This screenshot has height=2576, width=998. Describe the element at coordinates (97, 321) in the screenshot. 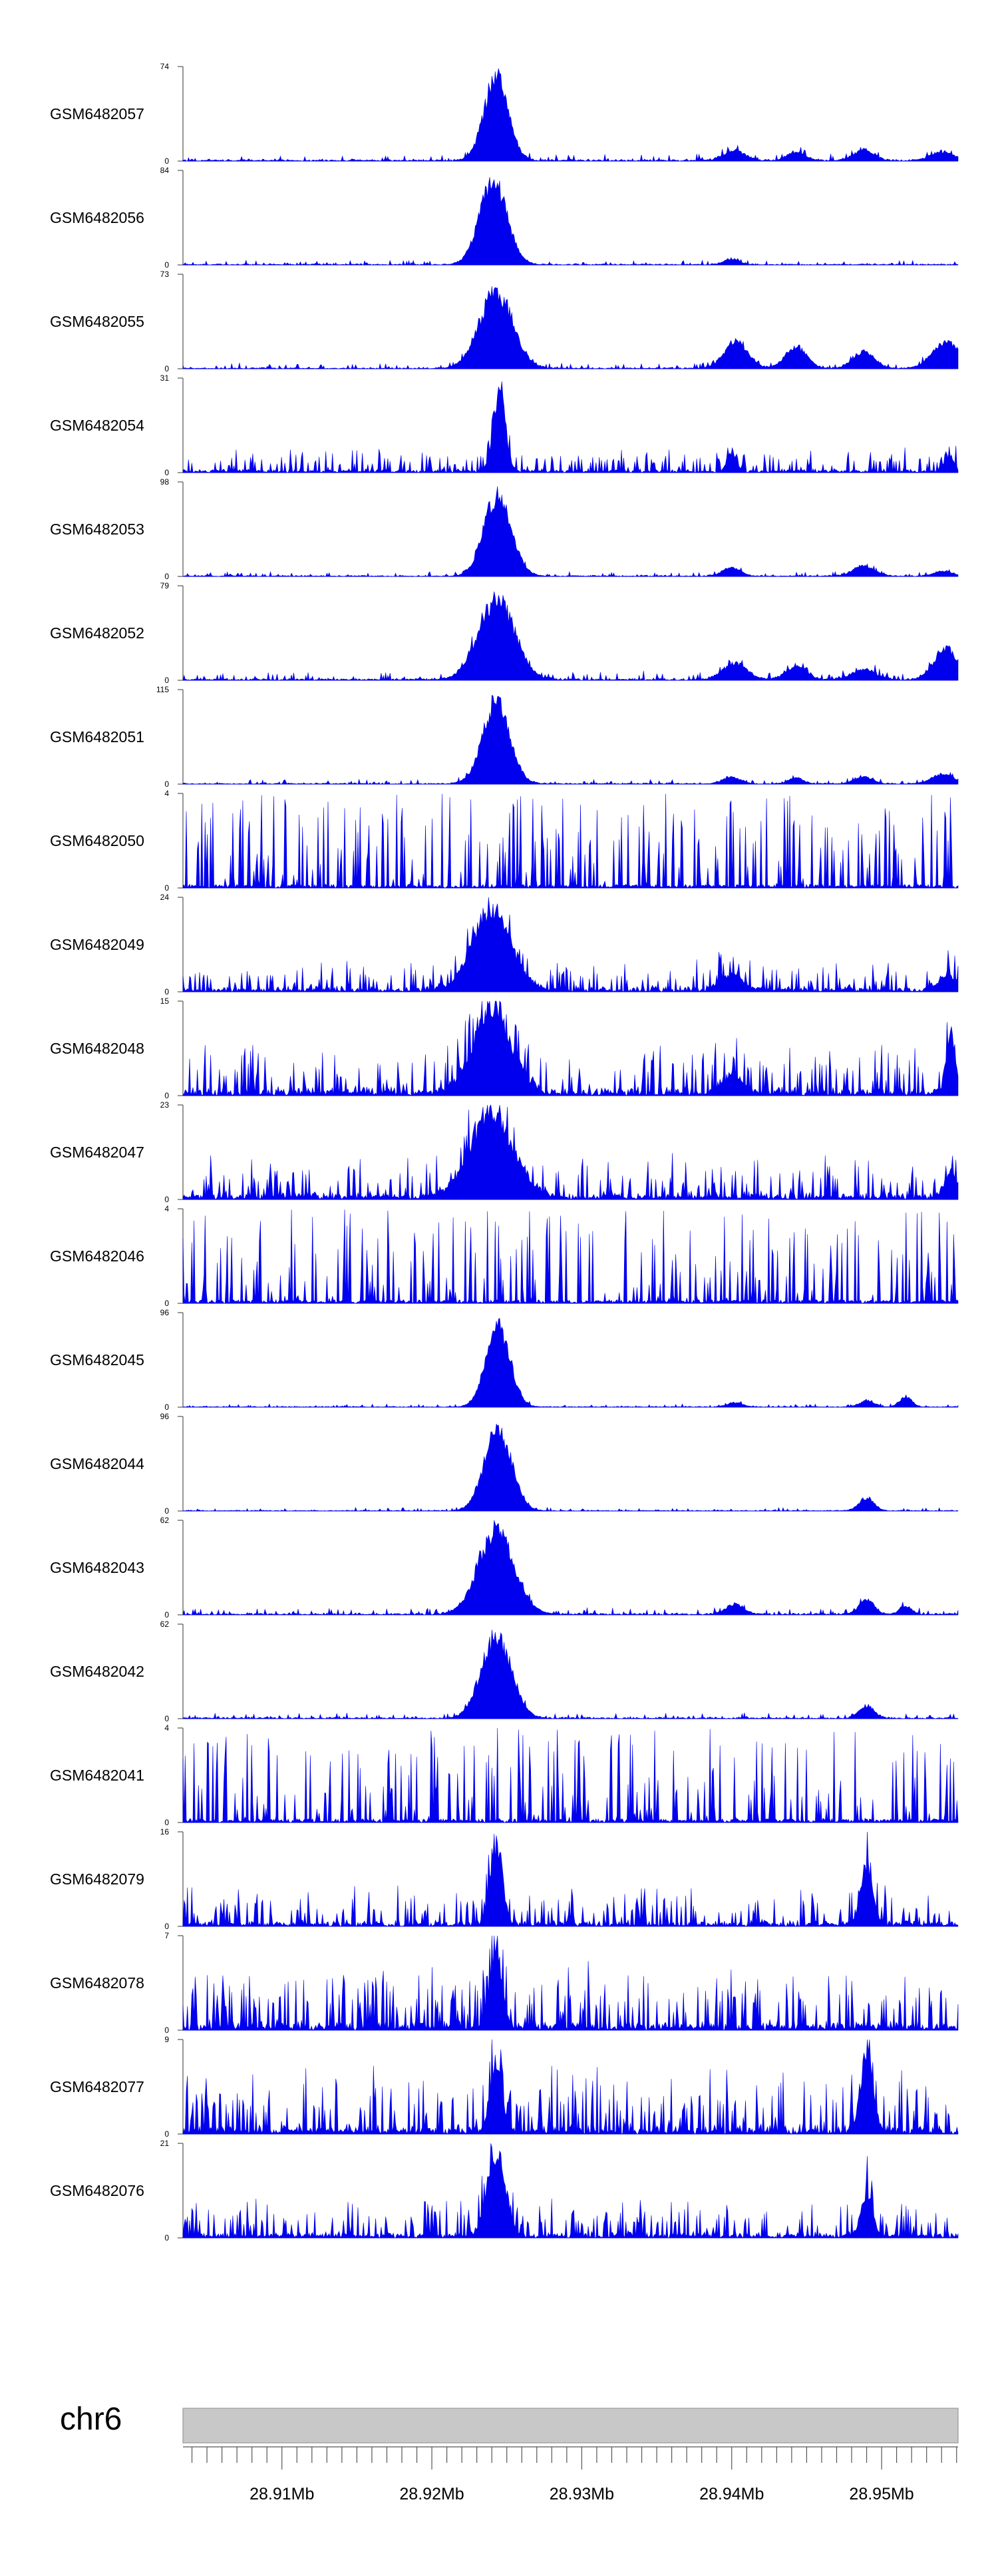

I see `track-label: GSM6482055` at that location.